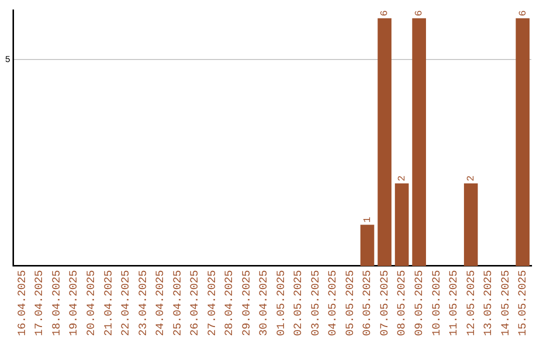 The width and height of the screenshot is (540, 340). What do you see at coordinates (282, 303) in the screenshot?
I see `x-tick-label: 01.05.2025` at bounding box center [282, 303].